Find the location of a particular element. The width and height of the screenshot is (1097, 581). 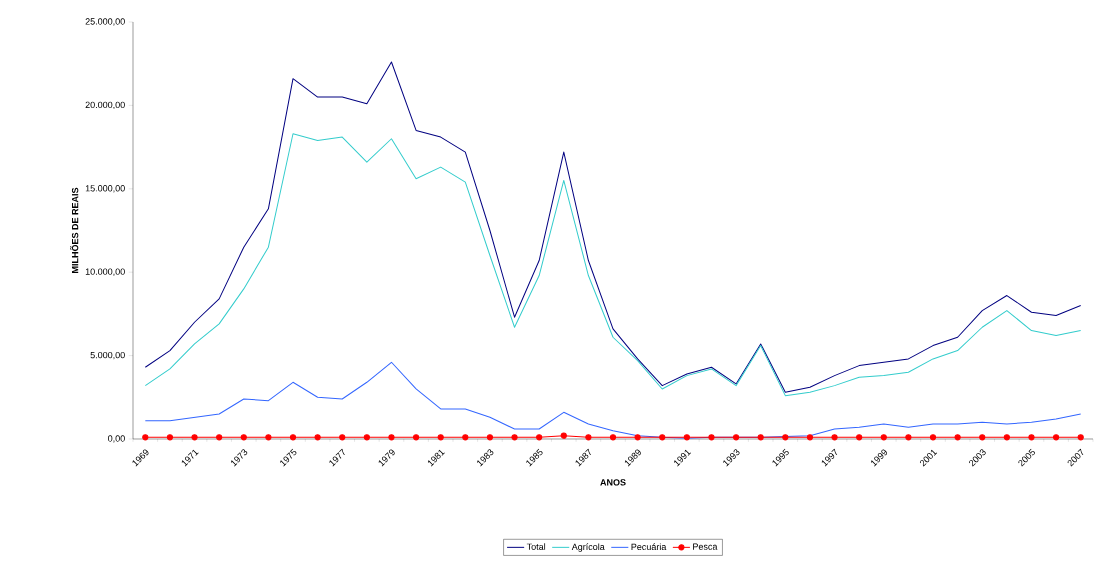

legend-label: Agrícola is located at coordinates (588, 547).